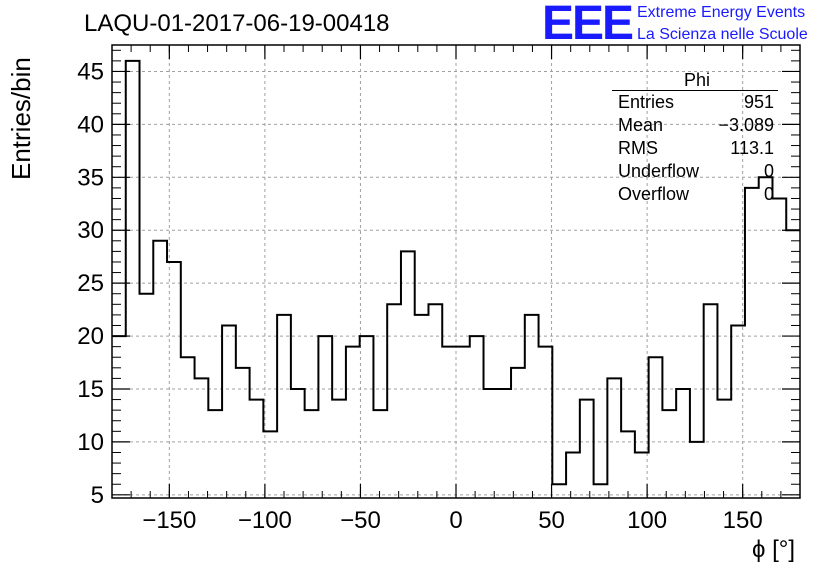 The image size is (836, 572). I want to click on stats-row-underflow: Underflow 0, so click(695, 171).